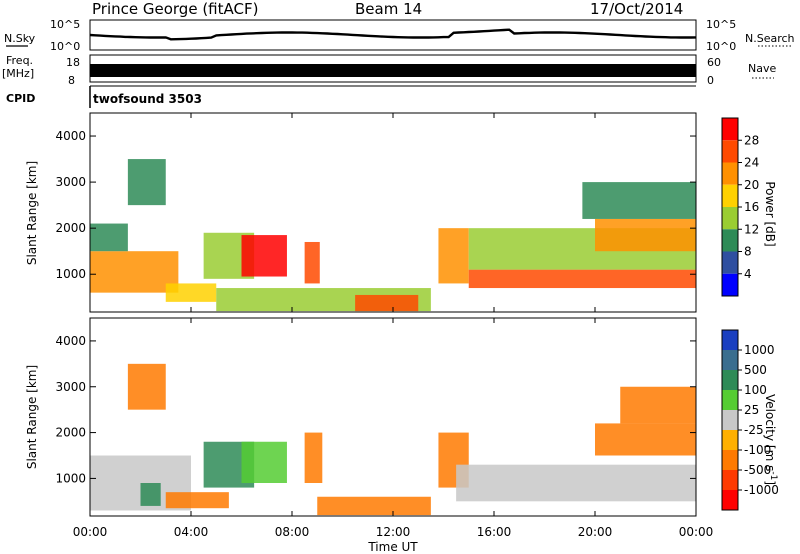 The height and width of the screenshot is (554, 800). I want to click on colorbar-frame, so click(730, 420).